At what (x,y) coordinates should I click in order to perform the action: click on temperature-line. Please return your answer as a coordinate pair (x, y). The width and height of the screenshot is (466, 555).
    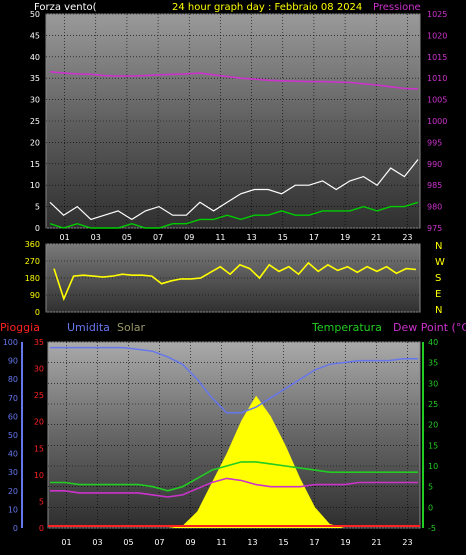
    Looking at the image, I should click on (234, 476).